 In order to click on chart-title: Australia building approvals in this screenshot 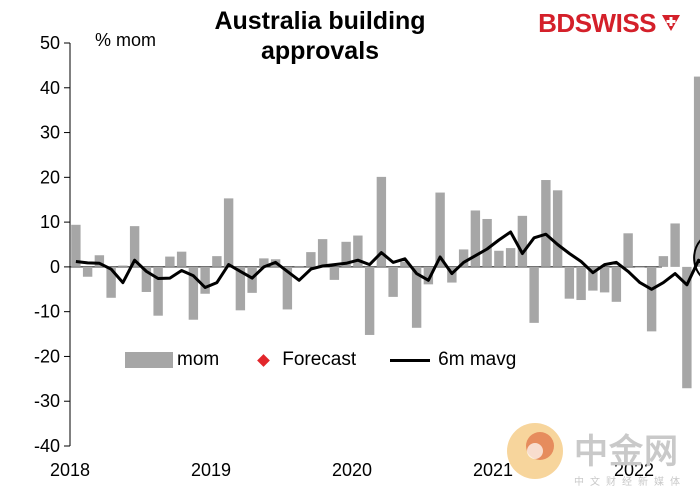, I will do `click(320, 36)`.